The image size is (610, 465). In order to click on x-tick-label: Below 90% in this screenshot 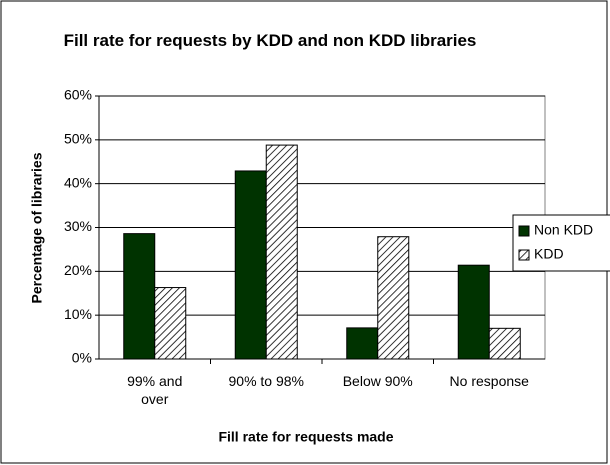, I will do `click(377, 381)`.